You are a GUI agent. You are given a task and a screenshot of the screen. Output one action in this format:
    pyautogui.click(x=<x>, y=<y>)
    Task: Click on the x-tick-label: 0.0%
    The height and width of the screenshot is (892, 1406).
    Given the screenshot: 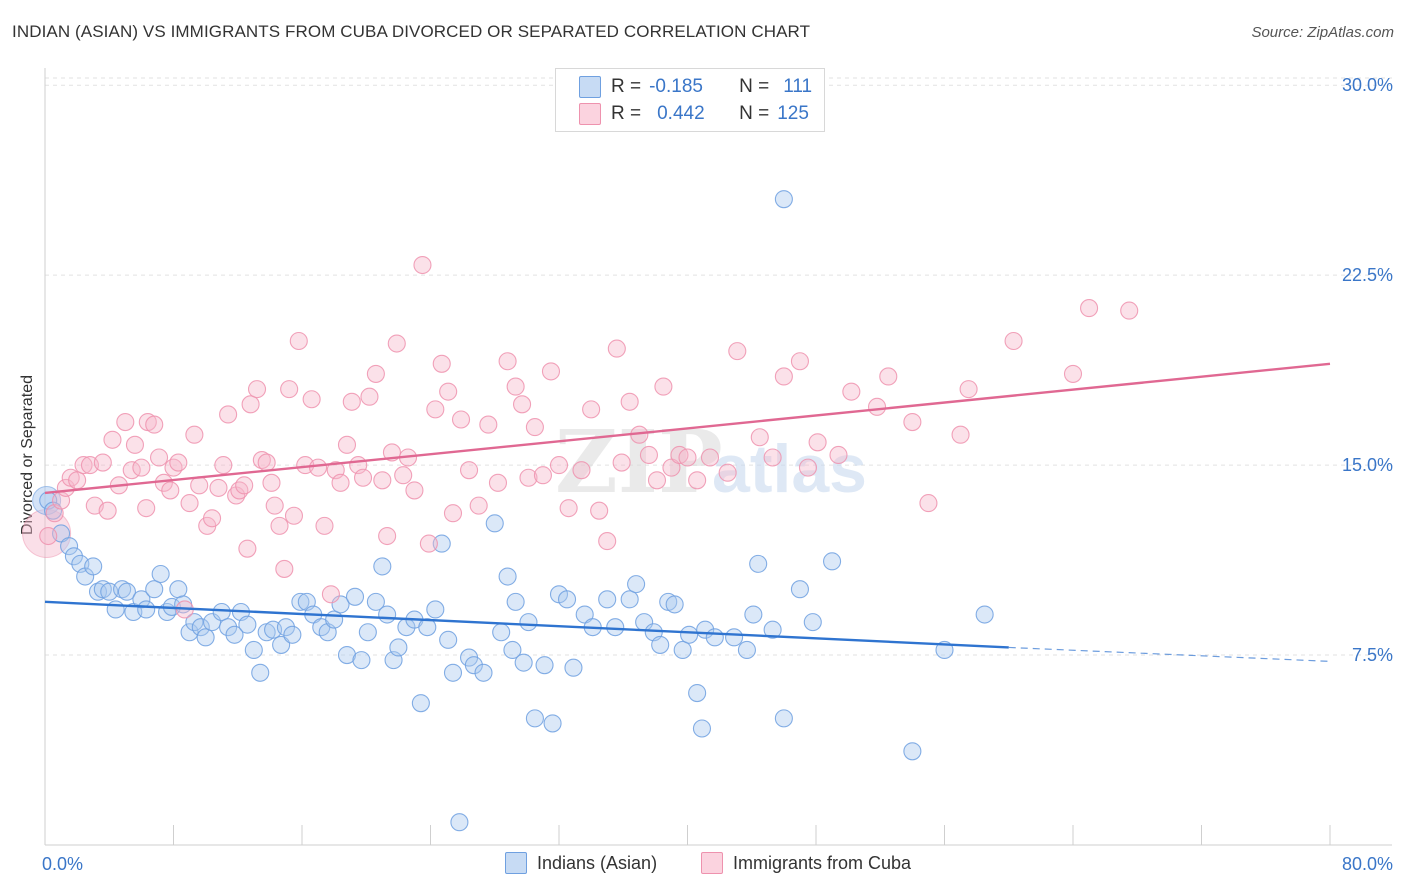 What is the action you would take?
    pyautogui.click(x=62, y=864)
    